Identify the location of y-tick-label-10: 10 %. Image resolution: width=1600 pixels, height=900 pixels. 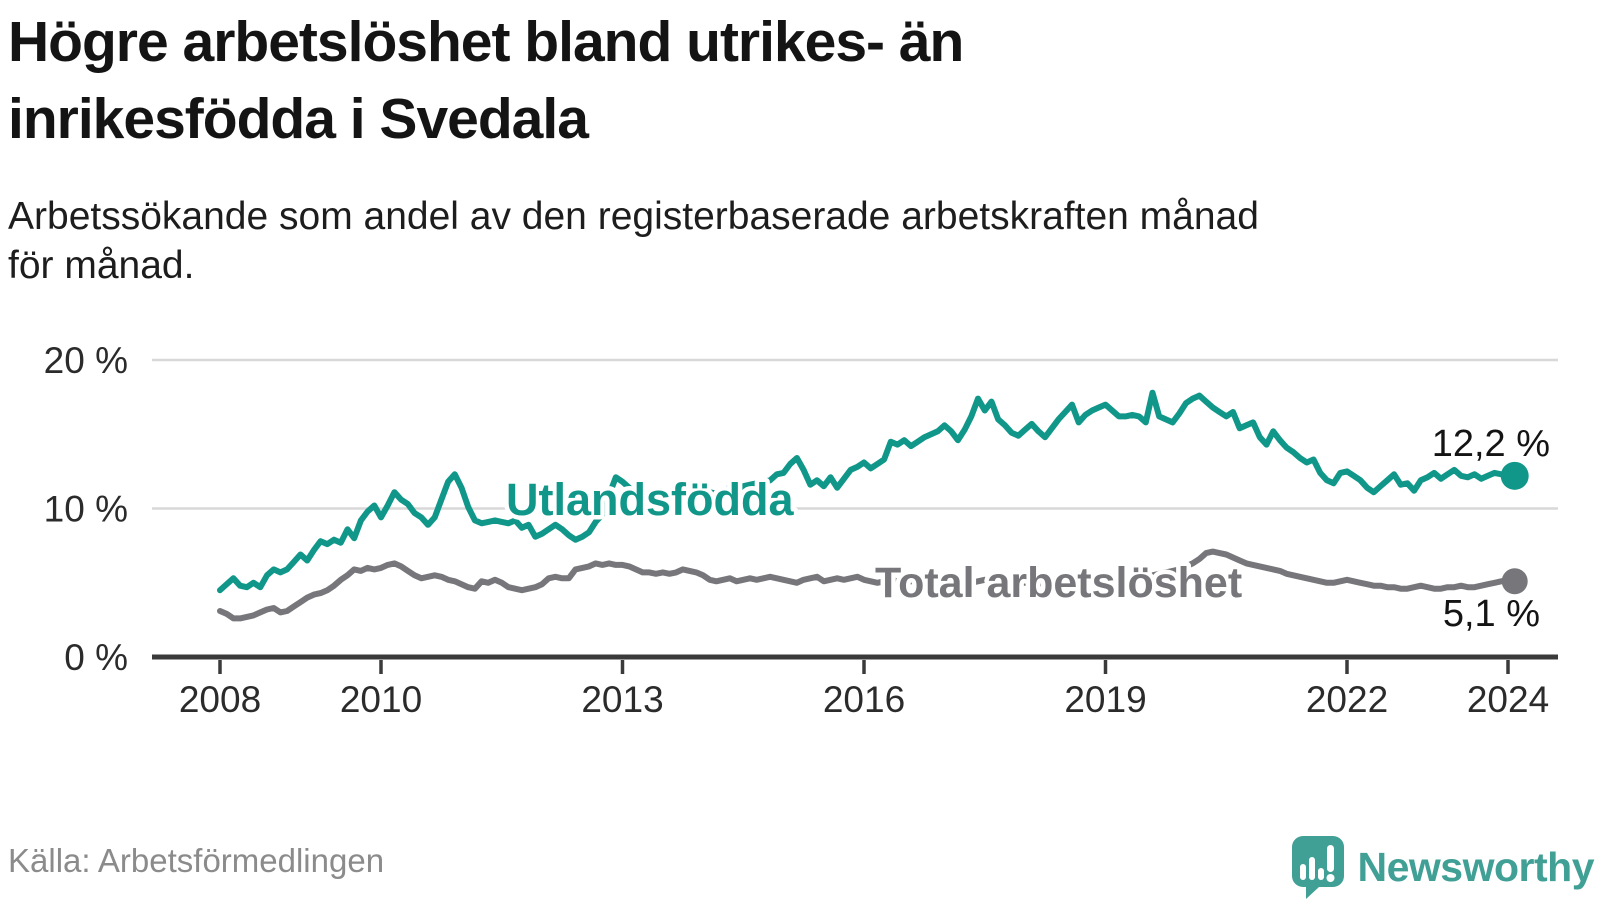
(86, 509).